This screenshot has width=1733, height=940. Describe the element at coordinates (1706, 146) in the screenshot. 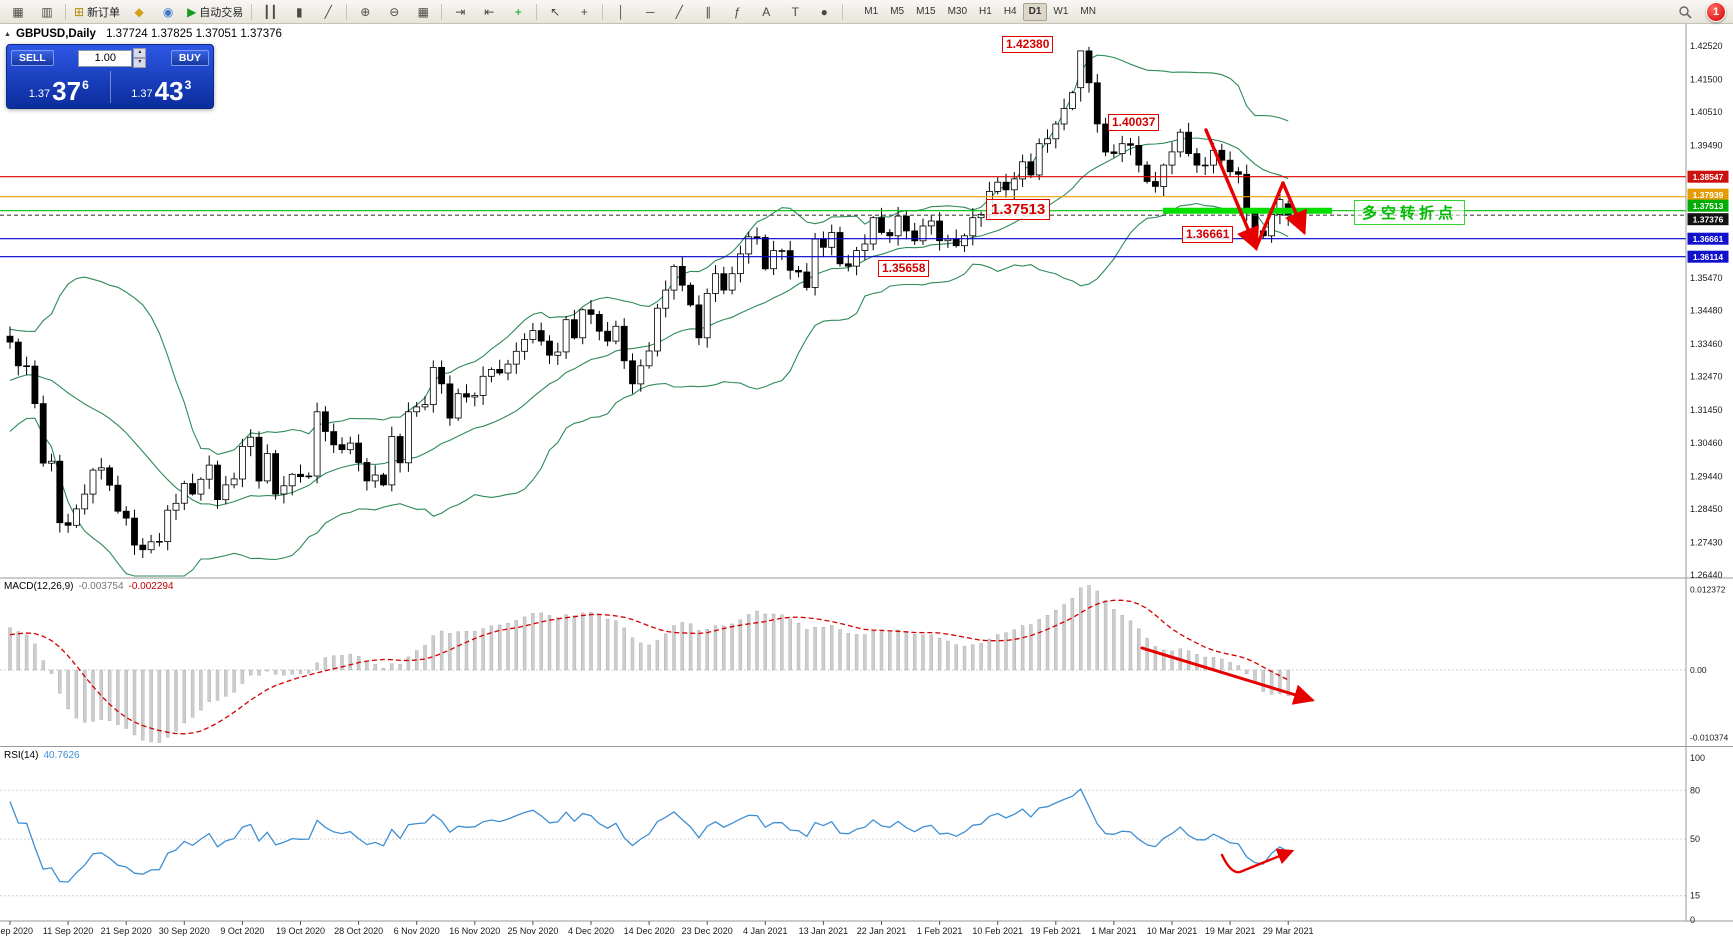

I see `svg-text: 1.39490` at that location.